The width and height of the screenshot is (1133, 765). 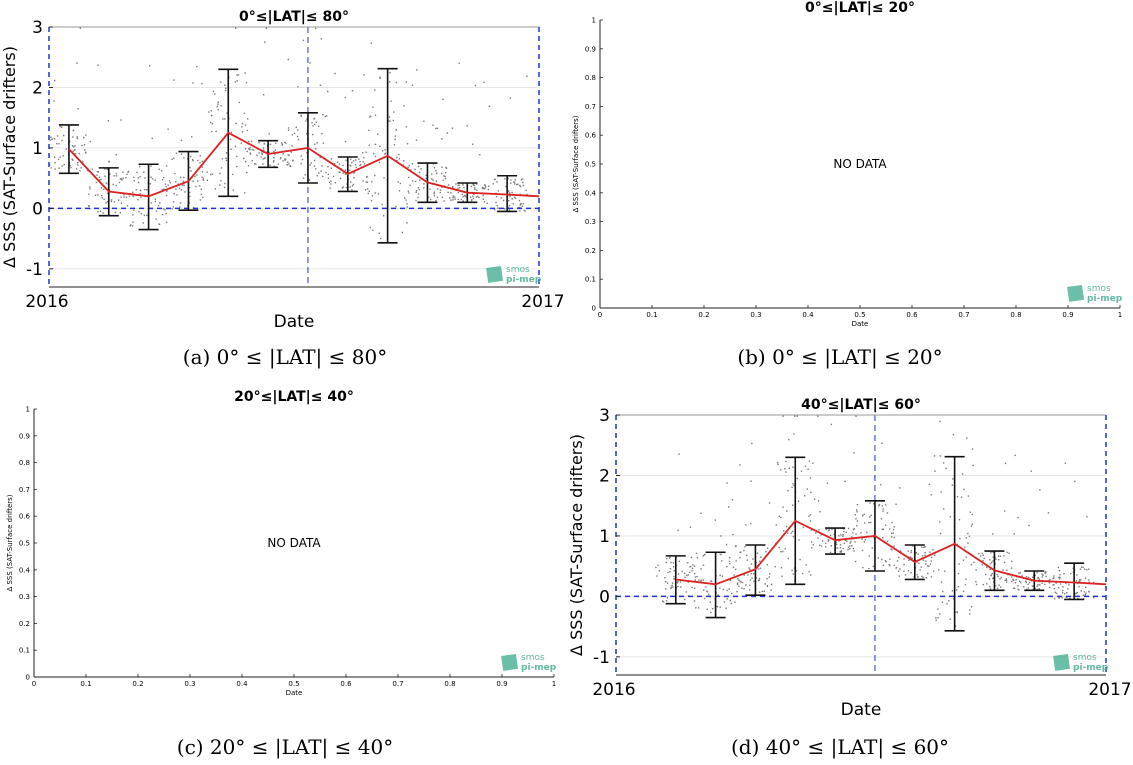 I want to click on y-tick-label: 0, so click(x=594, y=309).